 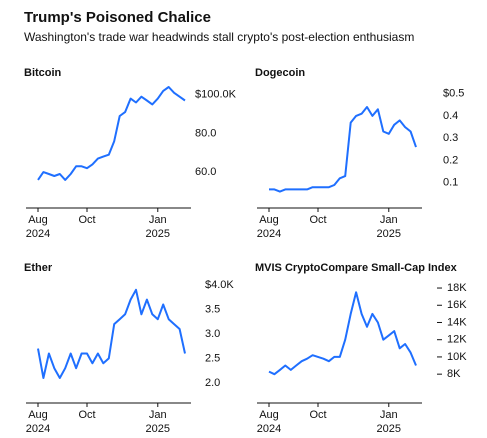 What do you see at coordinates (457, 322) in the screenshot?
I see `y-tick-label: 14K` at bounding box center [457, 322].